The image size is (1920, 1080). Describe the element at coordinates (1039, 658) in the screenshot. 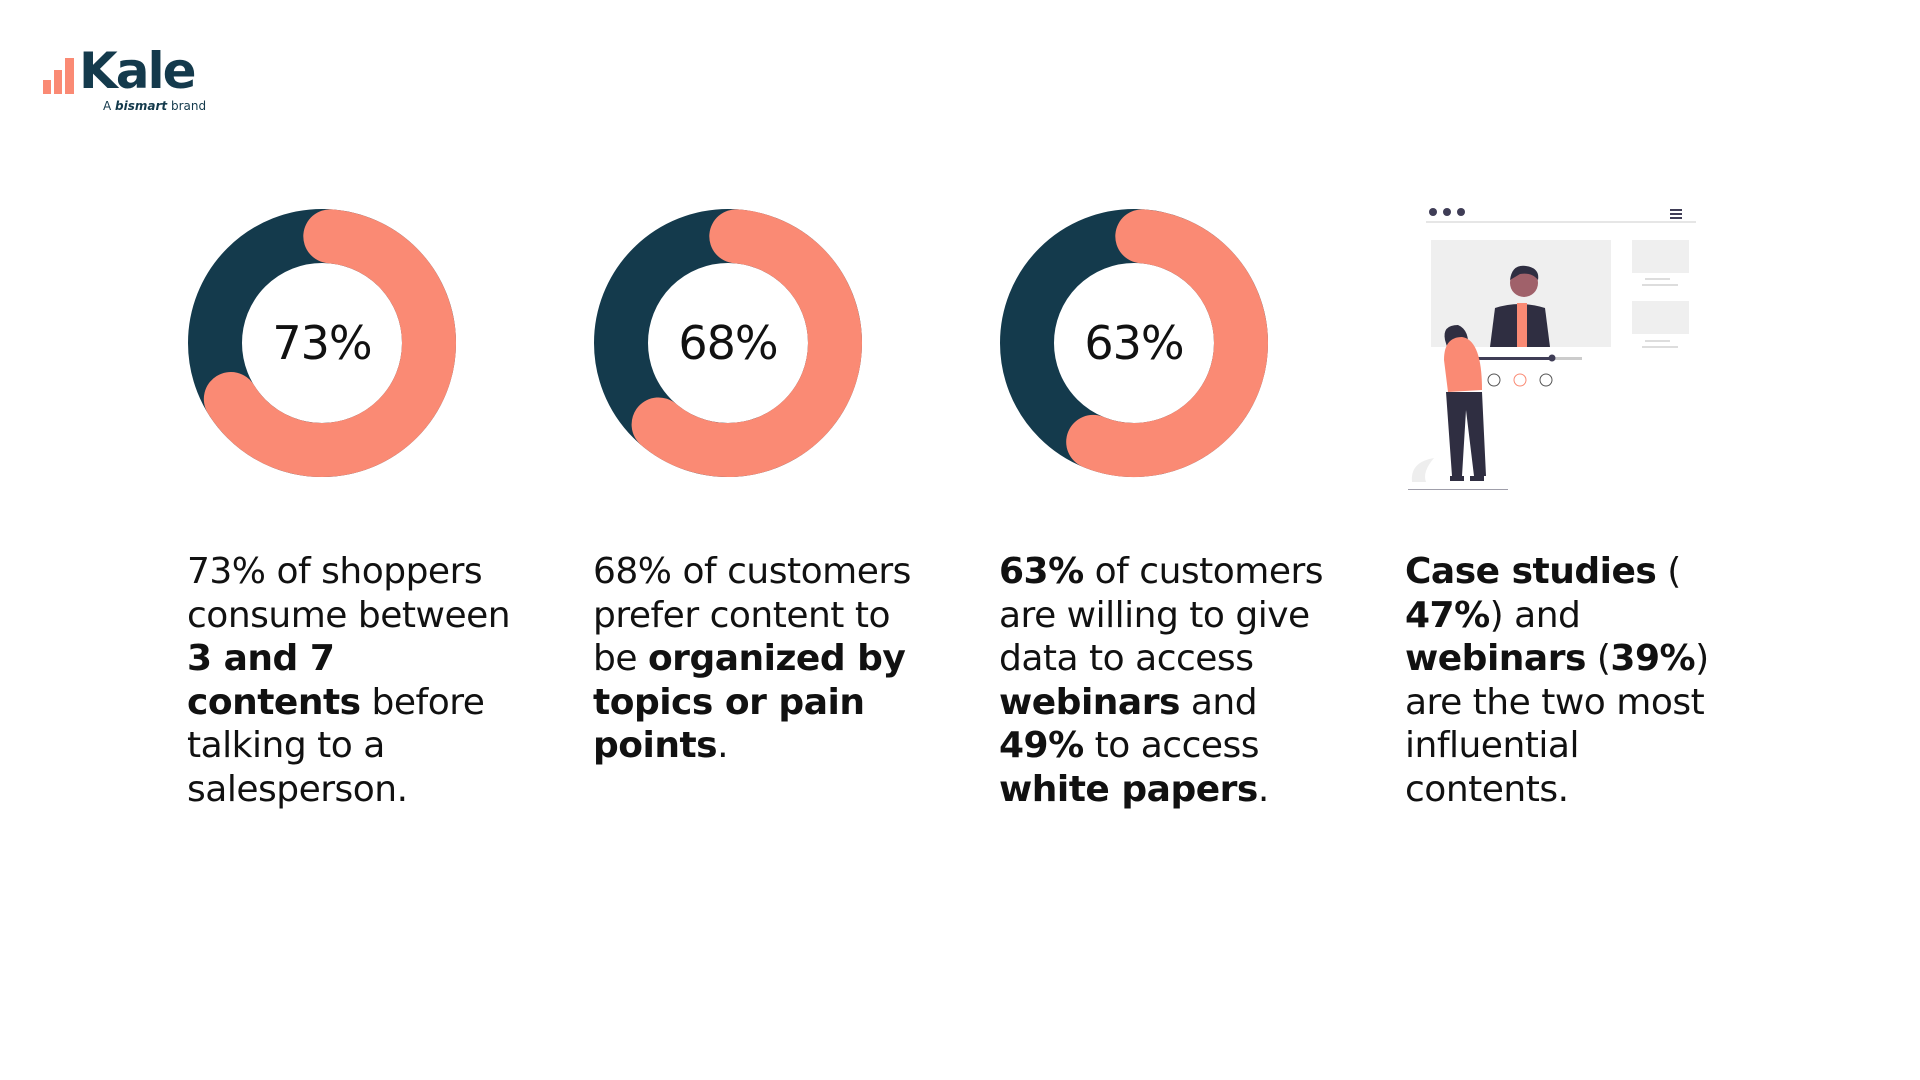

I see `word: data` at that location.